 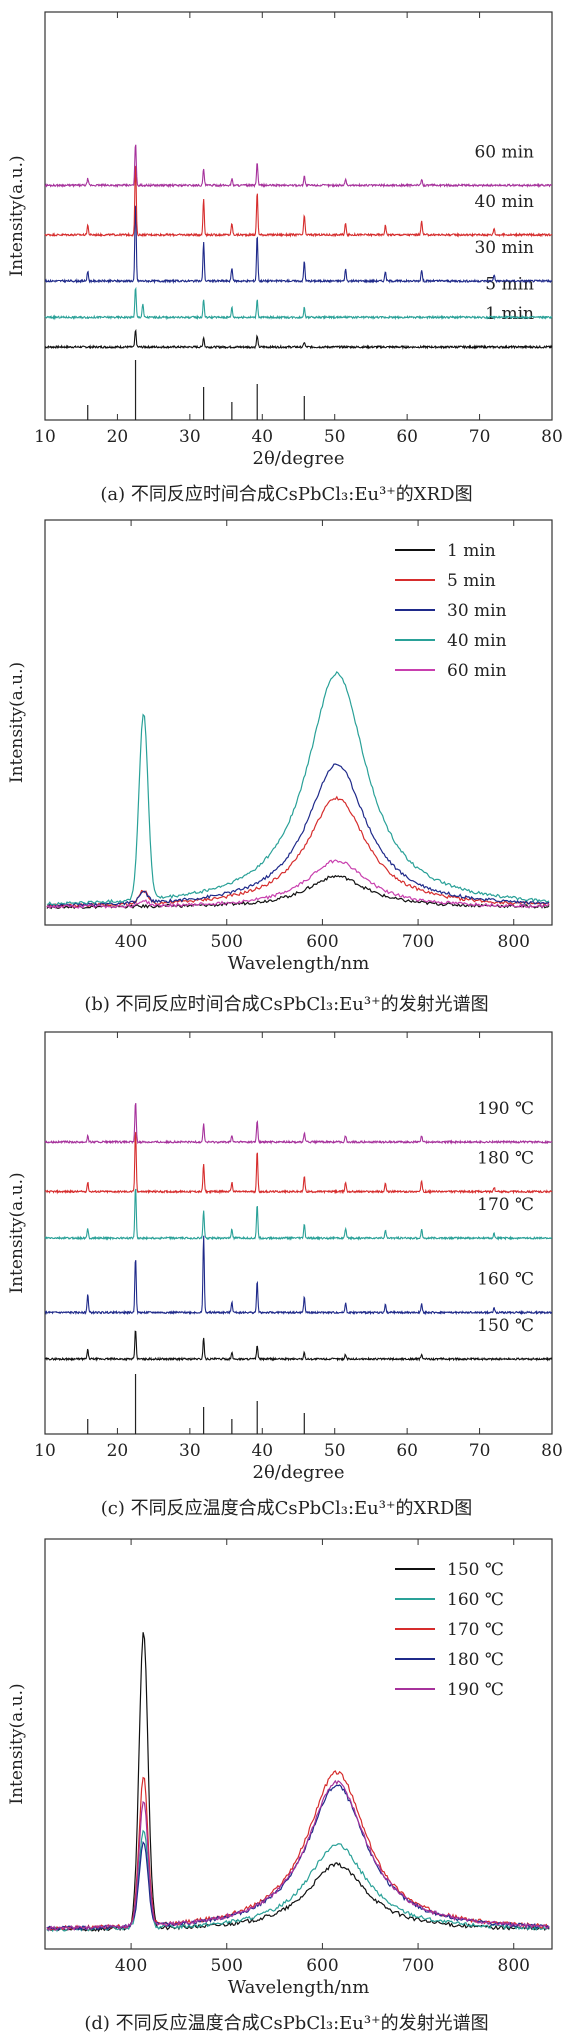 What do you see at coordinates (286, 1508) in the screenshot?
I see `caption-c: (c) 不同反应温度合成CsPbCl₃:Eu³⁺的XRD图` at bounding box center [286, 1508].